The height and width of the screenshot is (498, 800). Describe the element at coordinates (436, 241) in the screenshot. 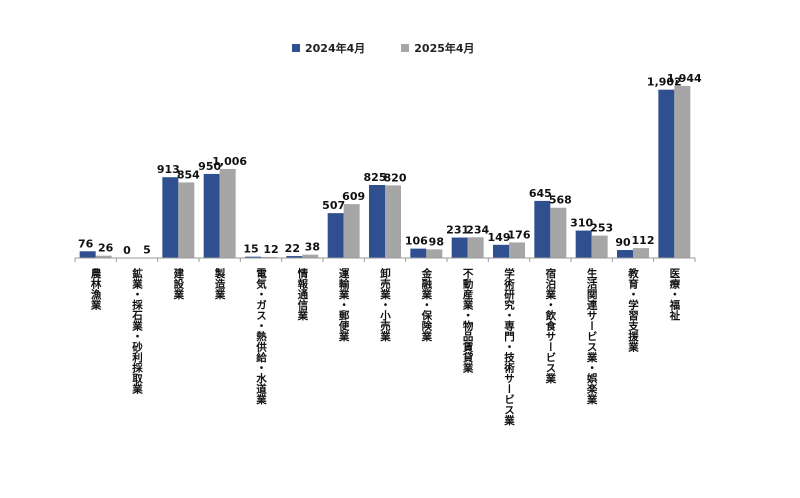

I see `data-label: 98` at that location.